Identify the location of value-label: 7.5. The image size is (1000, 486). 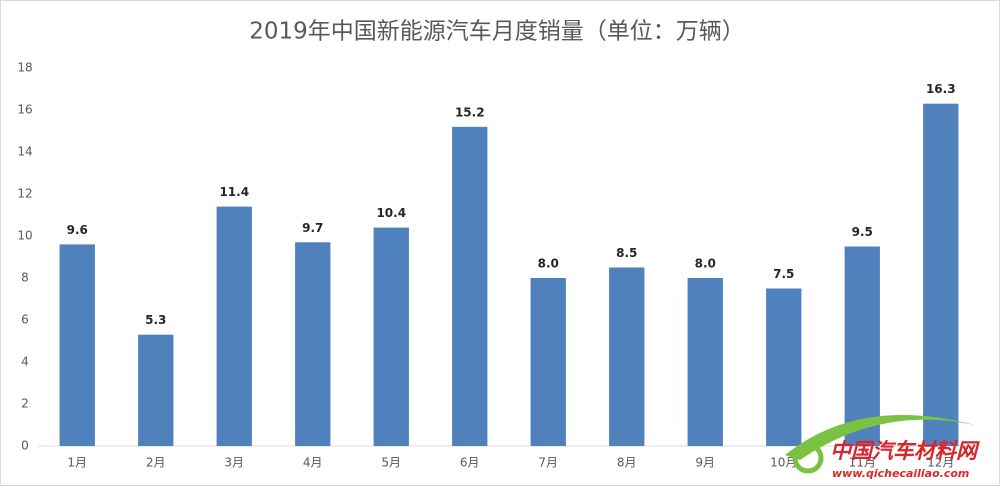
(783, 274).